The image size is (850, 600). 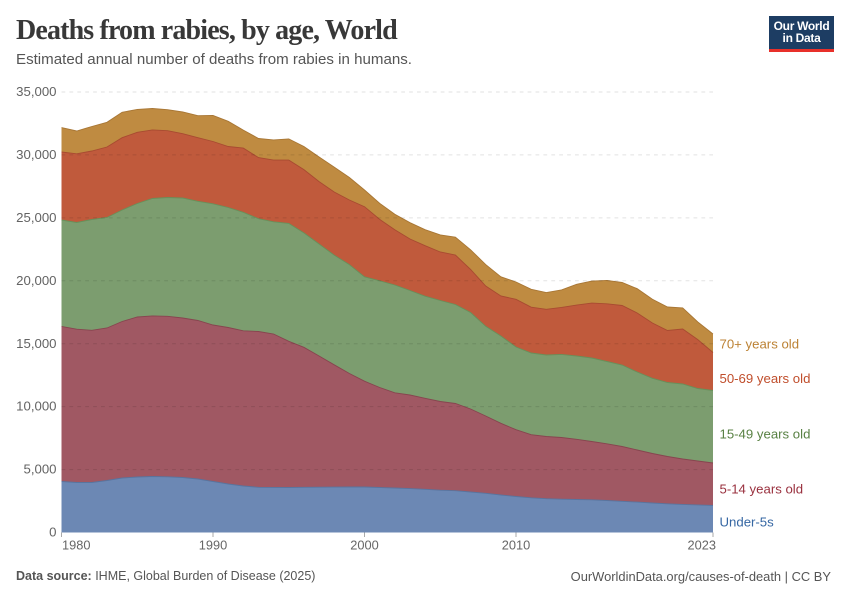 I want to click on svg-text: 25,000, so click(x=36, y=217).